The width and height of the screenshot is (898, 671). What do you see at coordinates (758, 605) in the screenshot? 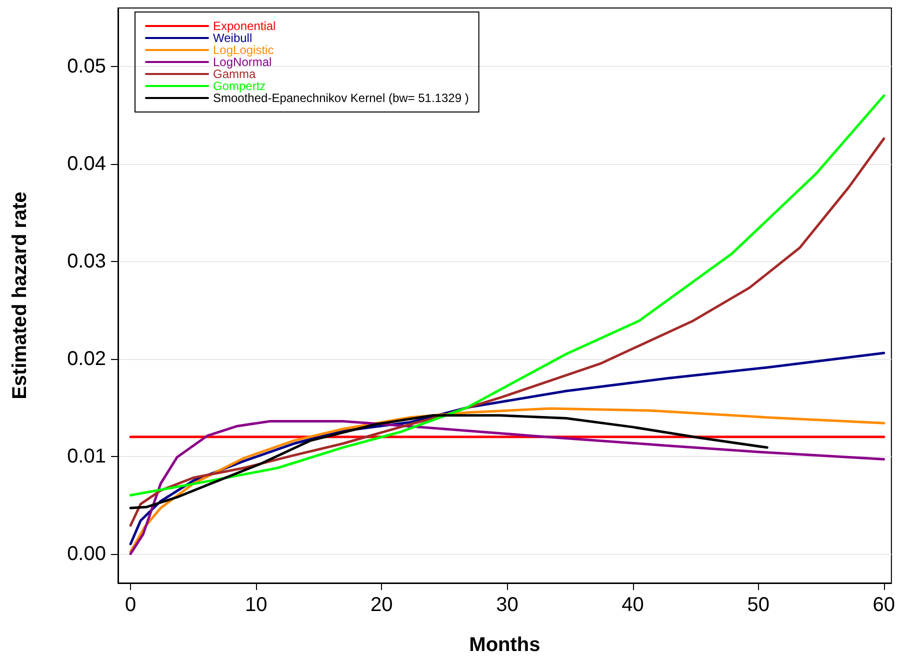
I see `x-tick-label: 50` at bounding box center [758, 605].